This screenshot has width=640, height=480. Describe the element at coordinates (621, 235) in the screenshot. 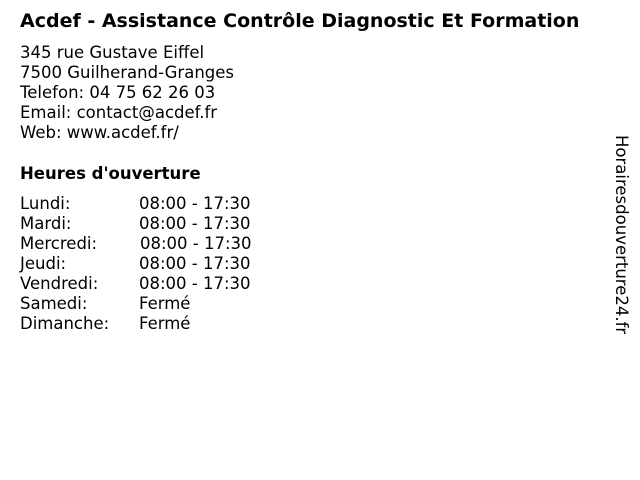

I see `watermark: Horairesdouverture24.fr` at that location.